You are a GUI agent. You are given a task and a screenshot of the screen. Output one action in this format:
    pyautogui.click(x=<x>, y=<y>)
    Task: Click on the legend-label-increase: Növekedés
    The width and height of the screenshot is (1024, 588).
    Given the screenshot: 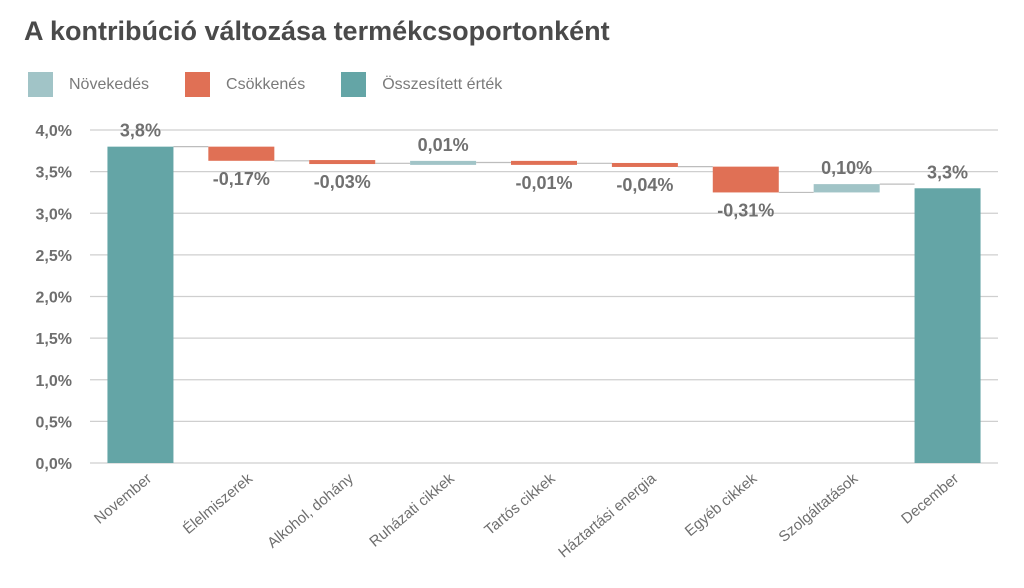 What is the action you would take?
    pyautogui.click(x=109, y=84)
    